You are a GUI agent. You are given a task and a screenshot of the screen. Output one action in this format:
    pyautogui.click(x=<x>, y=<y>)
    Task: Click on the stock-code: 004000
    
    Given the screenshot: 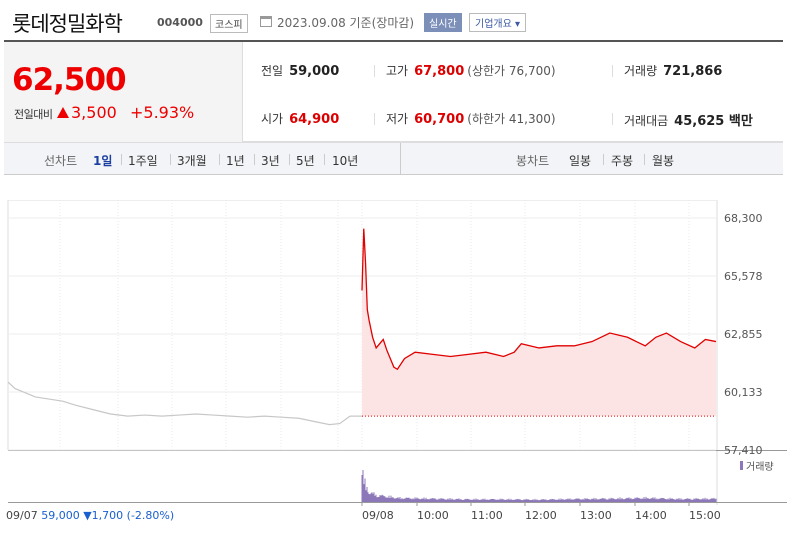 What is the action you would take?
    pyautogui.click(x=180, y=22)
    